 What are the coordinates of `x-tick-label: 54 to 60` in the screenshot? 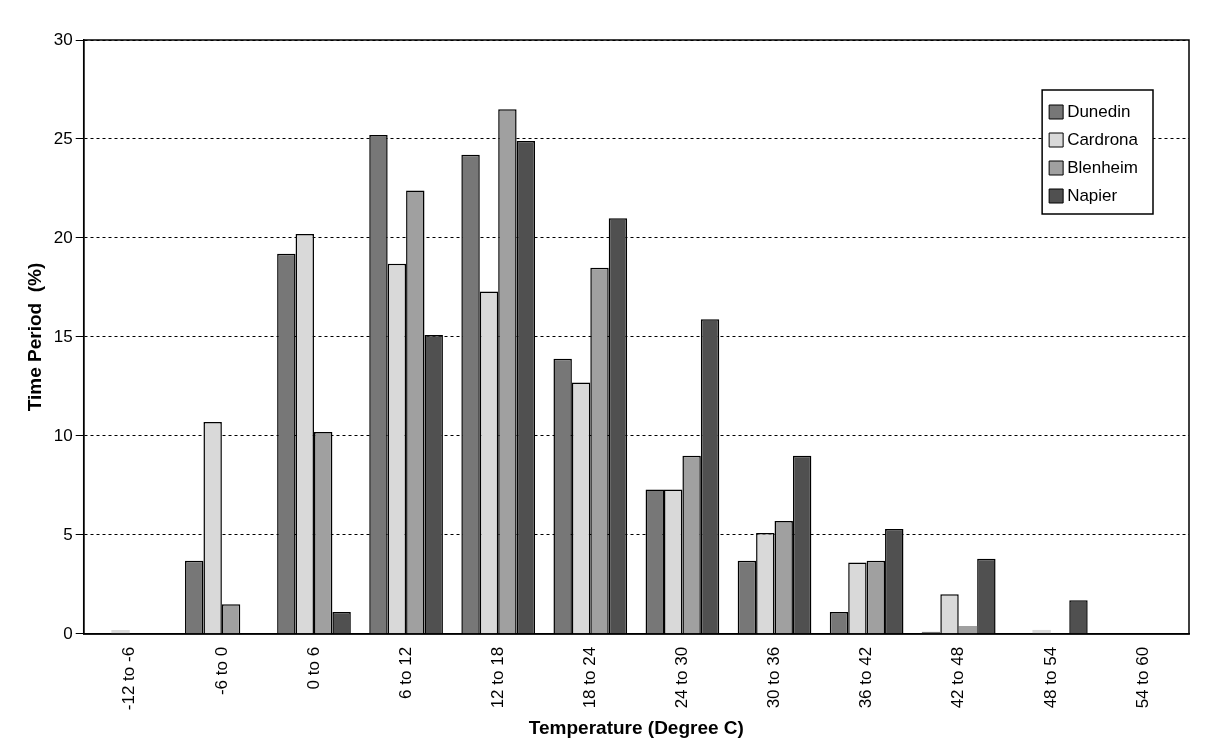 It's located at (1142, 677).